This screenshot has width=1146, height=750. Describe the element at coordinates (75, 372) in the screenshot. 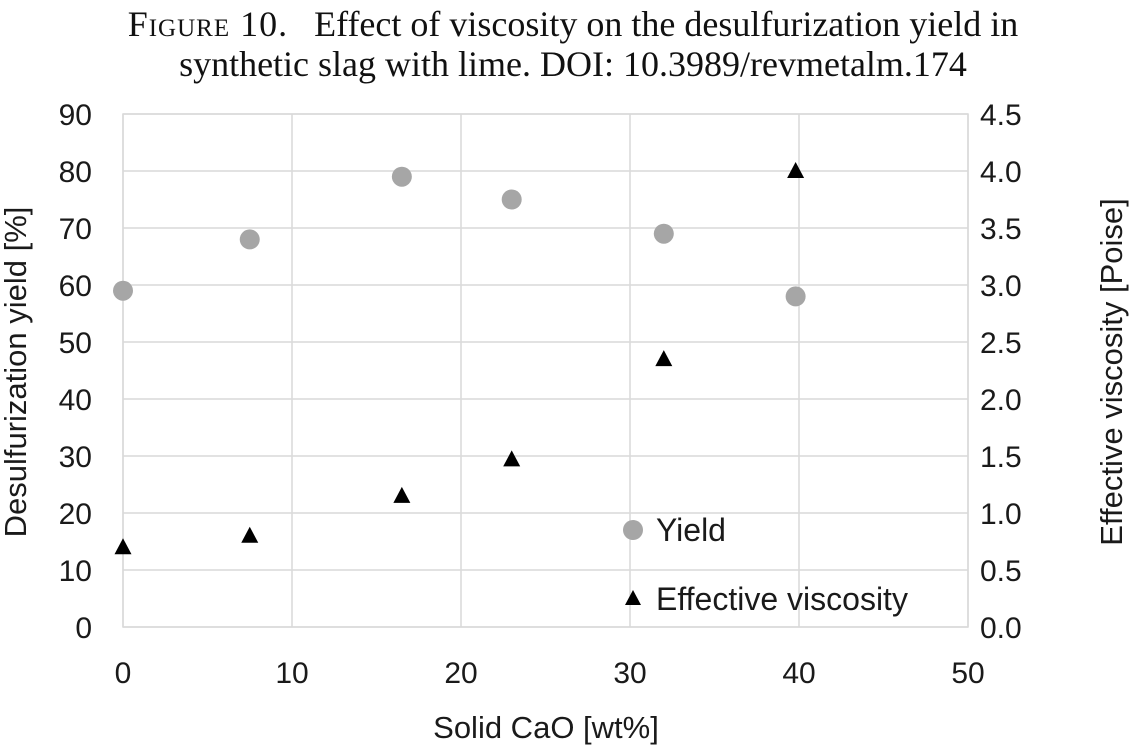

I see `left-y-axis: 0 10 20 30 40 50 60 70 80 90` at that location.